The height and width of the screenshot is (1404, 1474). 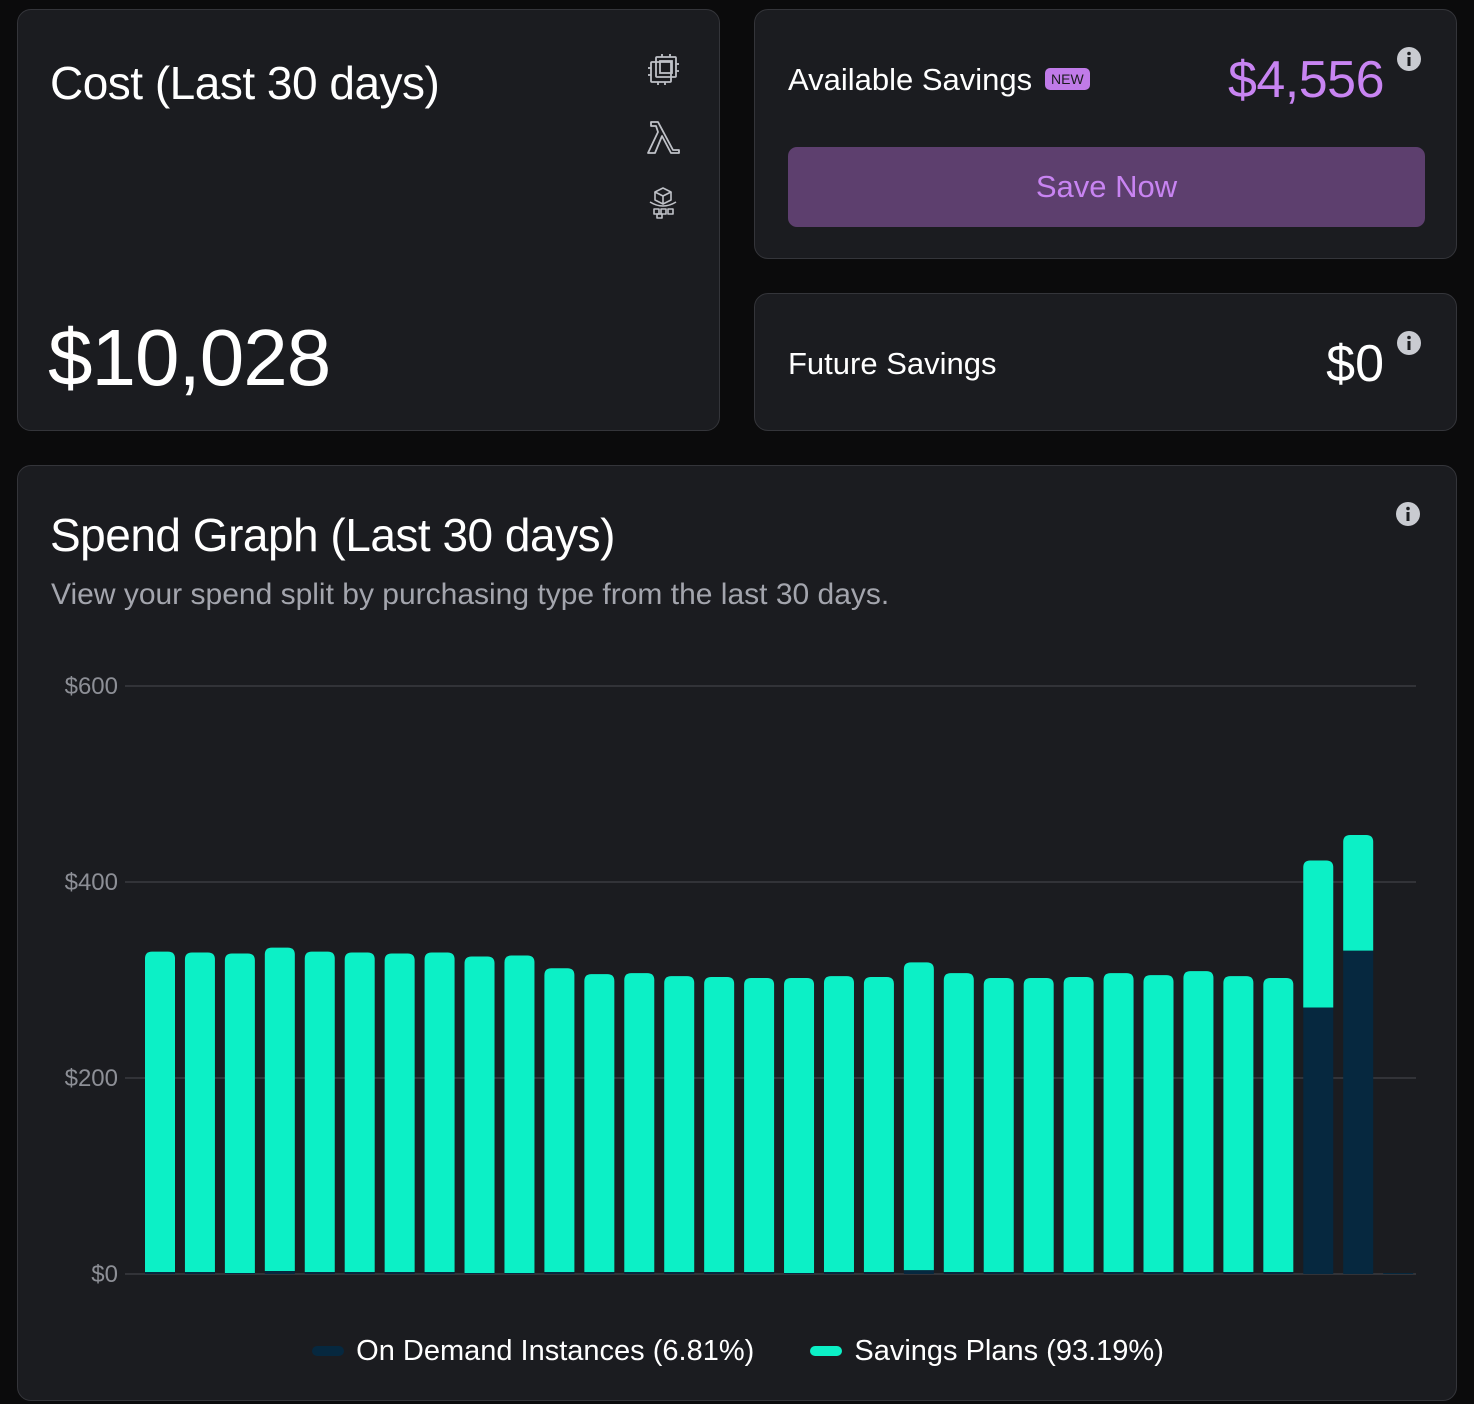 I want to click on y-tick-label: $400, so click(x=91, y=882).